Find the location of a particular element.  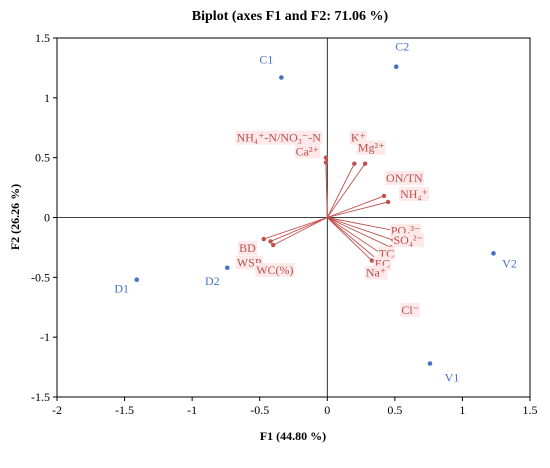

observation-label: C2 is located at coordinates (402, 47).